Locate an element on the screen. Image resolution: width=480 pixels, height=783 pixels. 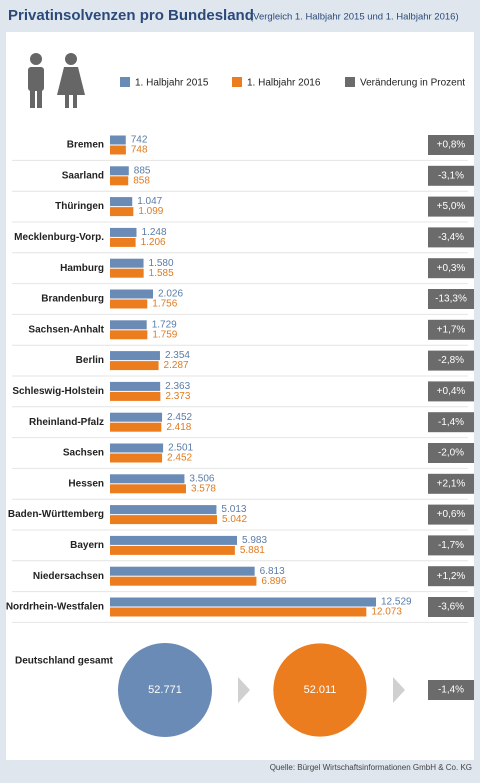
value-label: 748 is located at coordinates (139, 150).